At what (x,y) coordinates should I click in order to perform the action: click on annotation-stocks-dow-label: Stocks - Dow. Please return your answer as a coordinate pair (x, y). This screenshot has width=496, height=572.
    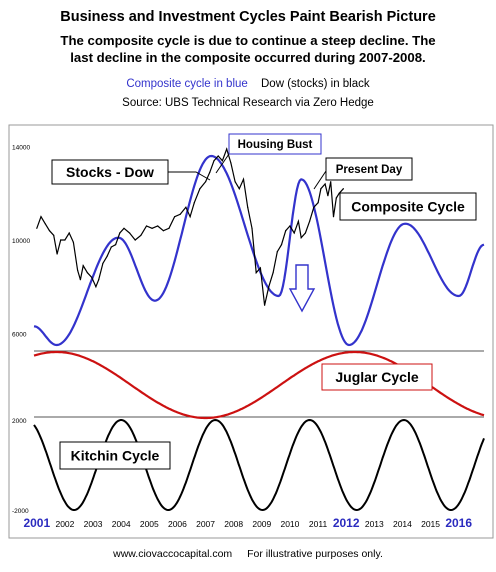
    Looking at the image, I should click on (110, 172).